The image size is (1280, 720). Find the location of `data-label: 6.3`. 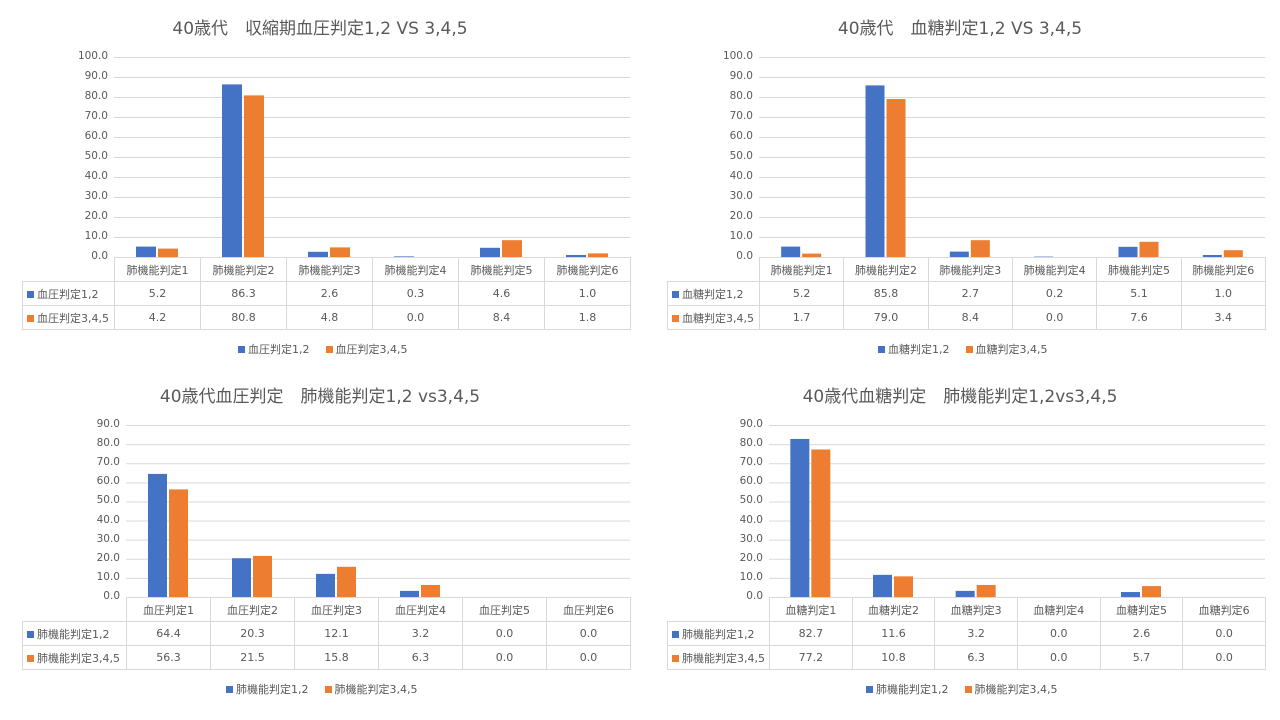

data-label: 6.3 is located at coordinates (420, 657).